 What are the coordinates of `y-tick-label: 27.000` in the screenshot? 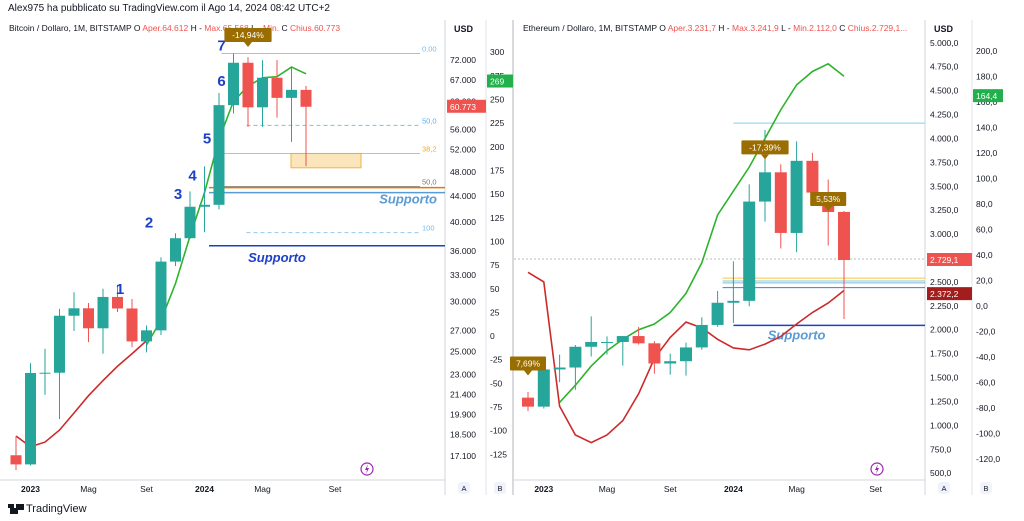 It's located at (463, 330).